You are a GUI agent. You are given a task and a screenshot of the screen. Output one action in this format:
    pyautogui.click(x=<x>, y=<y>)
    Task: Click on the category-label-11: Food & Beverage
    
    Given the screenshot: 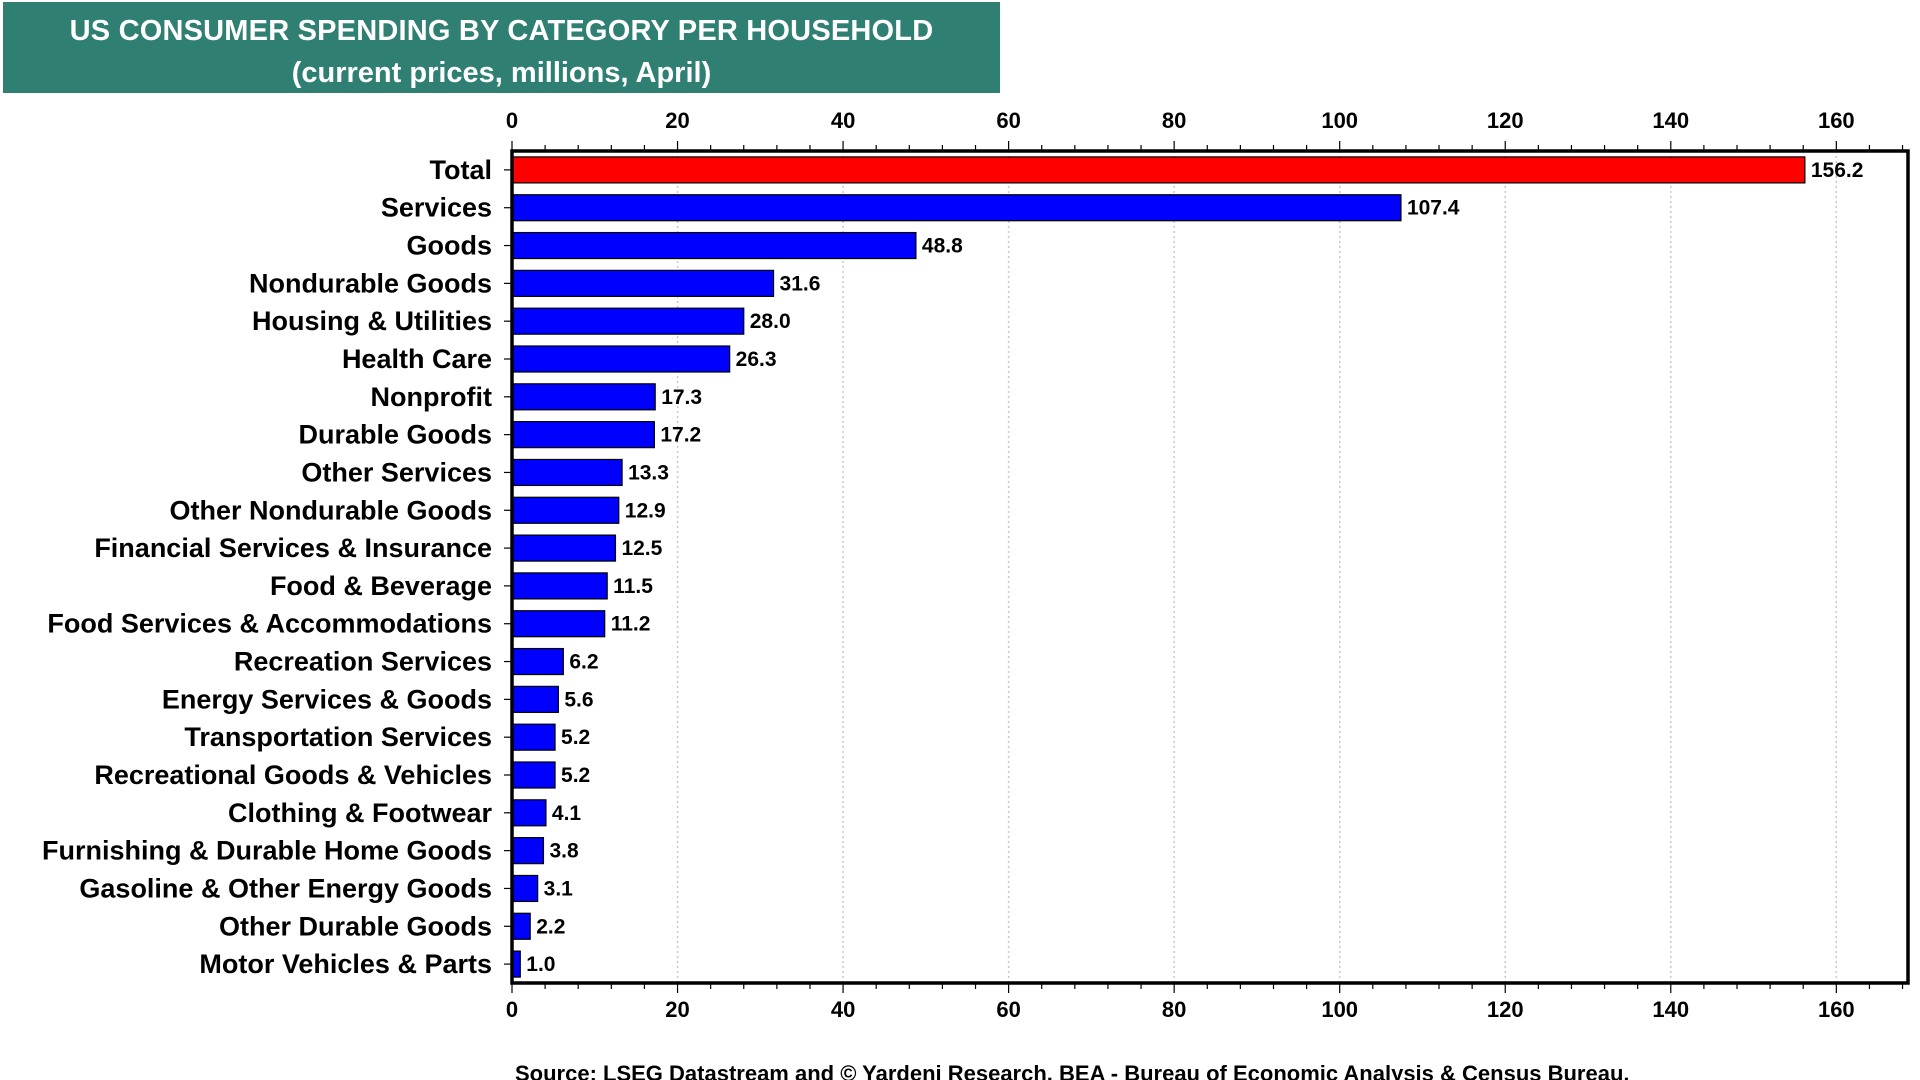 What is the action you would take?
    pyautogui.click(x=381, y=586)
    